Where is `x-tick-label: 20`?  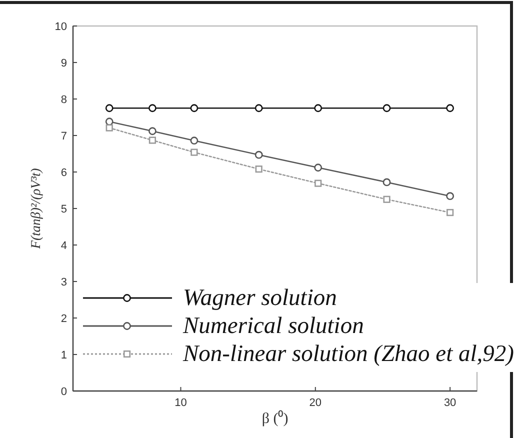
x-tick-label: 20 is located at coordinates (315, 402).